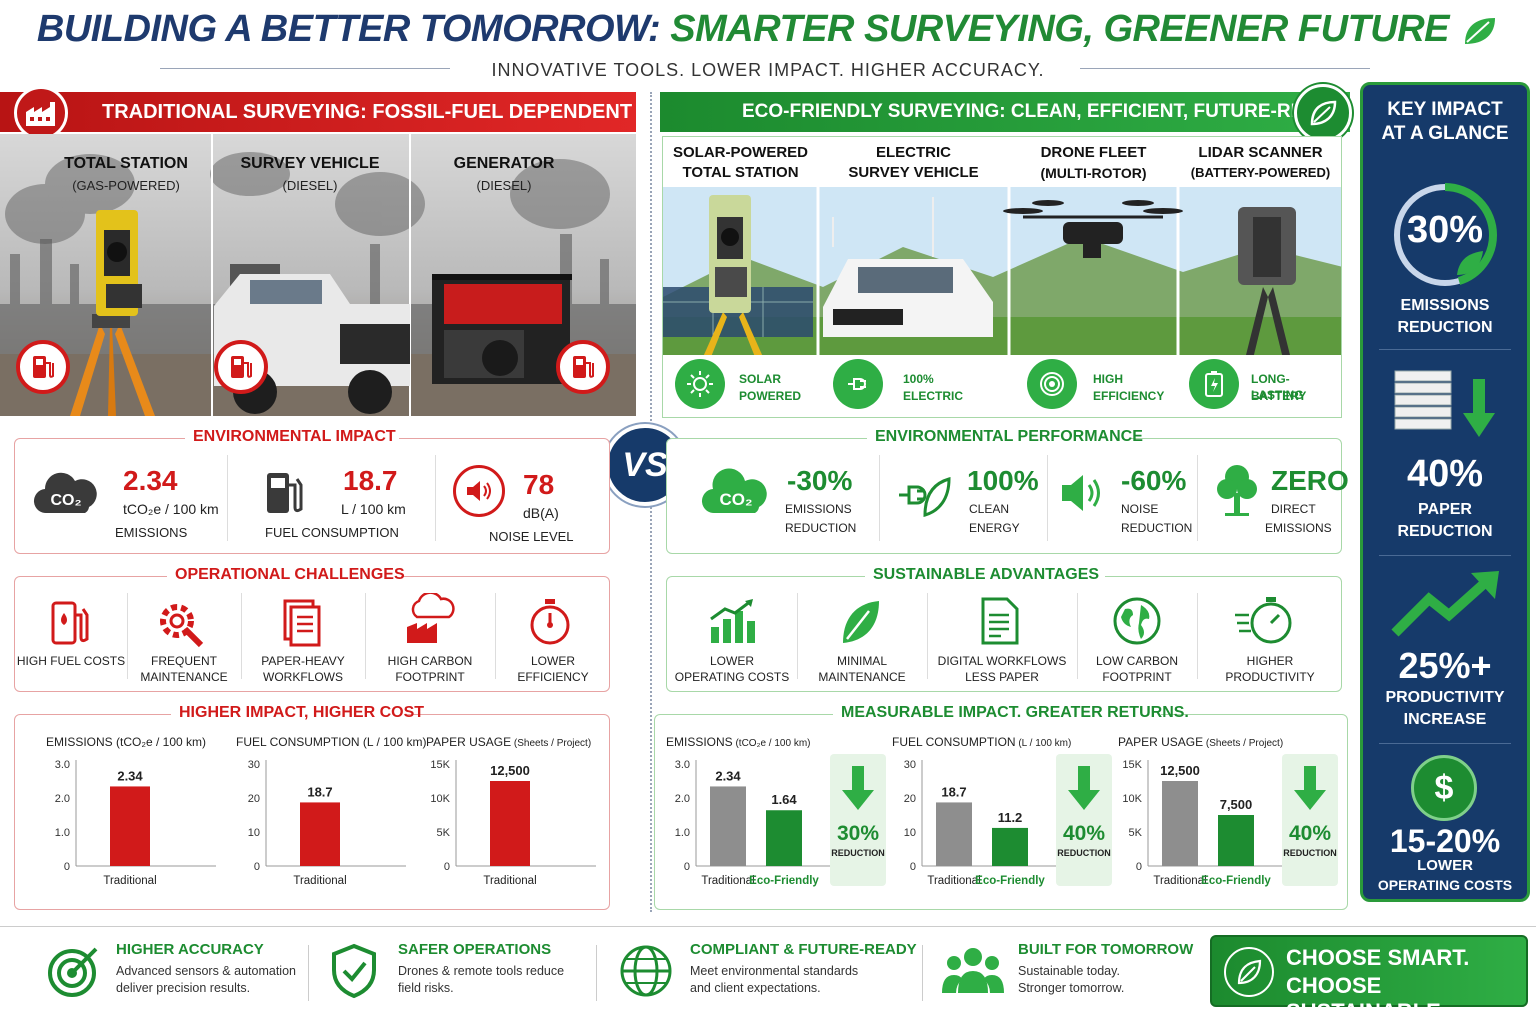 This screenshot has height=1024, width=1536. What do you see at coordinates (858, 833) in the screenshot?
I see `reduction-value: 30%` at bounding box center [858, 833].